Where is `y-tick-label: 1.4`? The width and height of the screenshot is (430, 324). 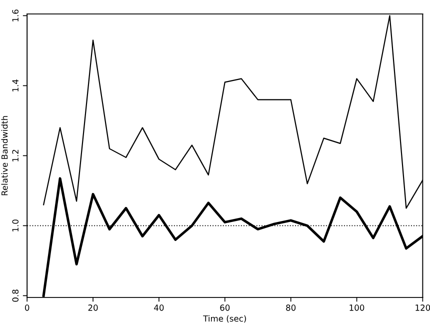
y-tick-label: 1.4 is located at coordinates (15, 86).